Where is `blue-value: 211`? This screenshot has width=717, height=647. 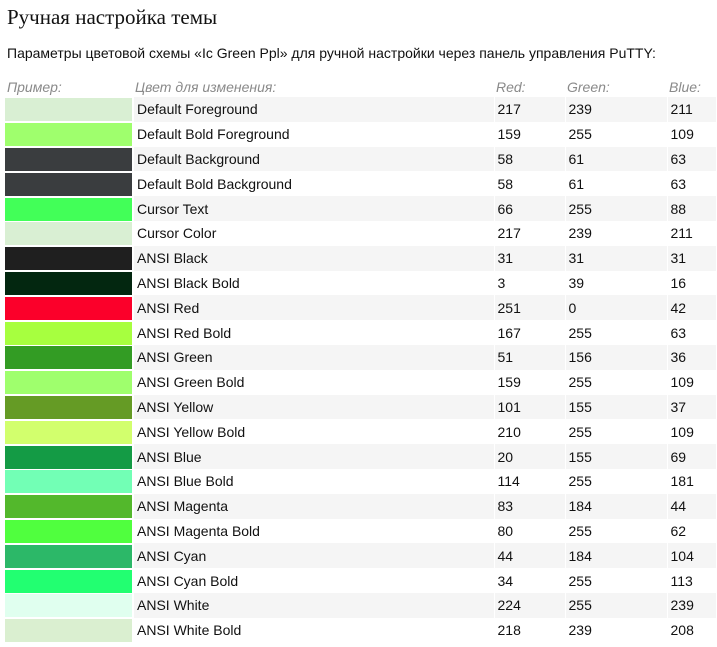
blue-value: 211 is located at coordinates (692, 109).